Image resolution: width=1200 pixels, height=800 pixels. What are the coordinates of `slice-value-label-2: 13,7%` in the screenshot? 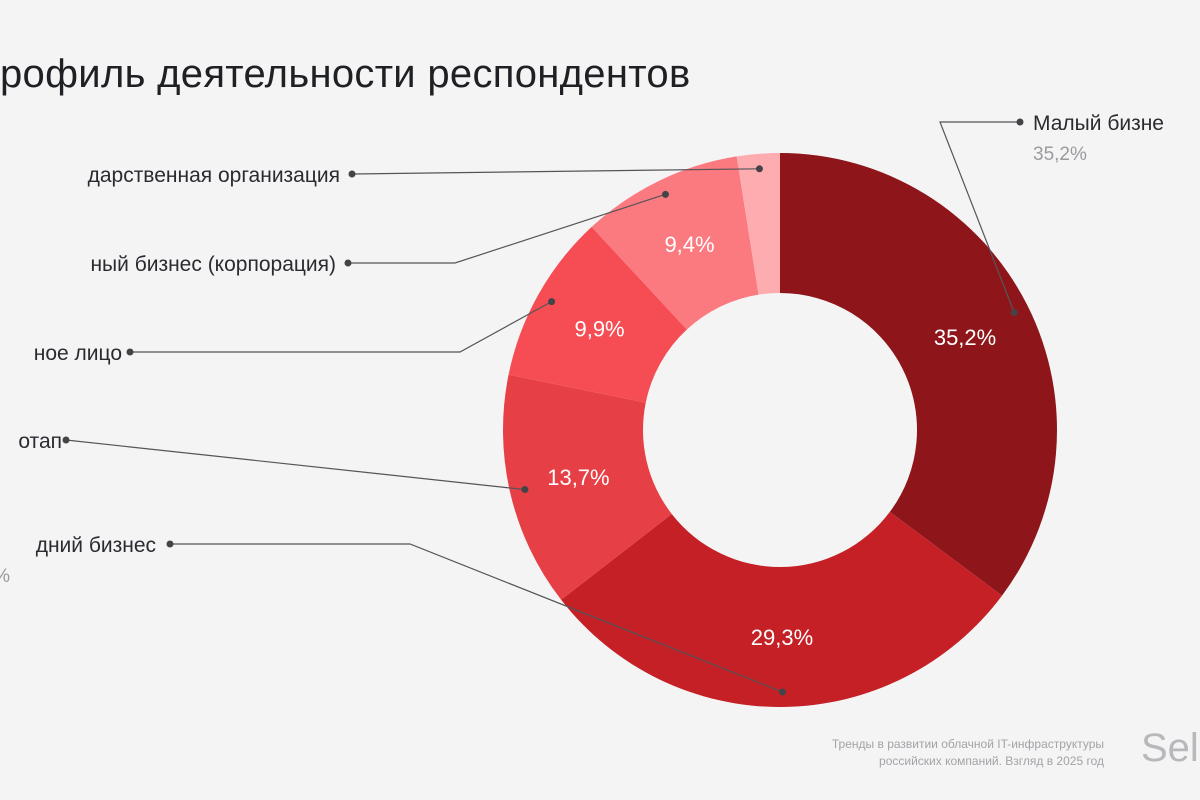 It's located at (578, 477).